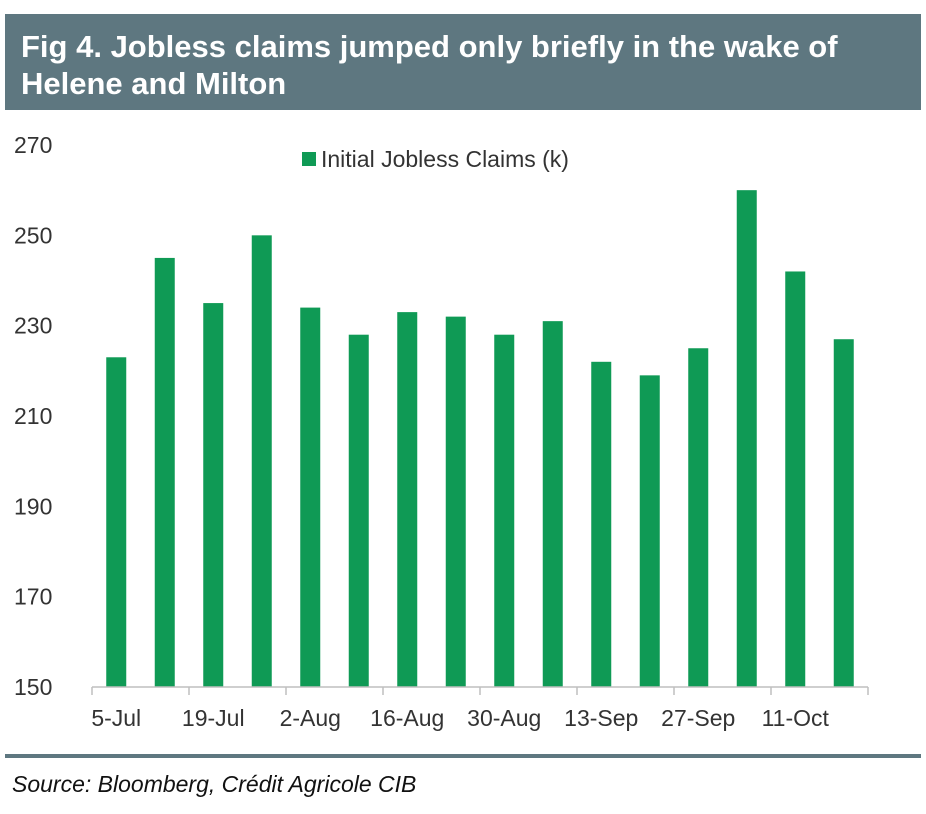 The image size is (926, 814). Describe the element at coordinates (214, 784) in the screenshot. I see `source-note: Source: Bloomberg, Crédit Agricole CIB` at that location.